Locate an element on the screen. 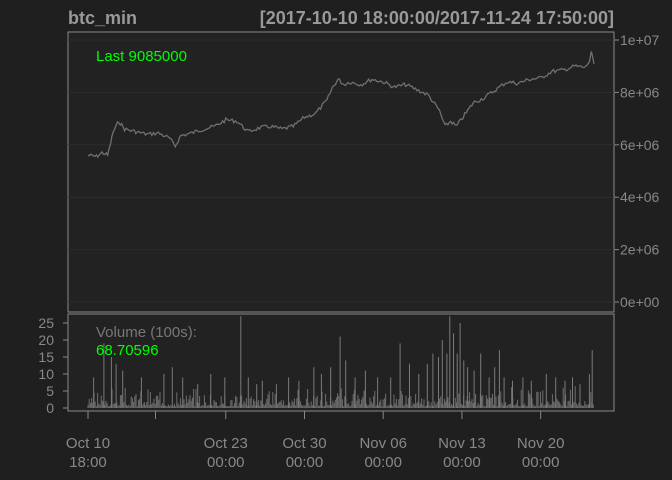 This screenshot has height=480, width=672. x-tick-time: 18:00 is located at coordinates (88, 462).